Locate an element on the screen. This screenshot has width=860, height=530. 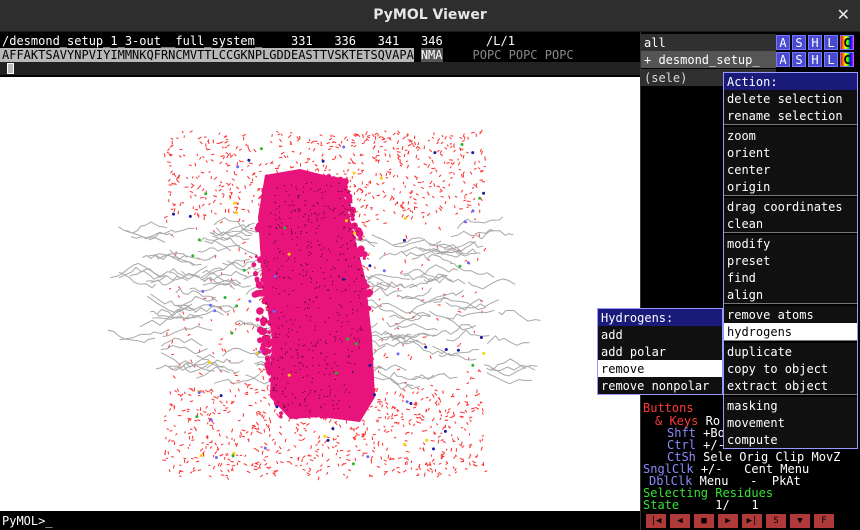
fullscreen-button: F is located at coordinates (824, 521).